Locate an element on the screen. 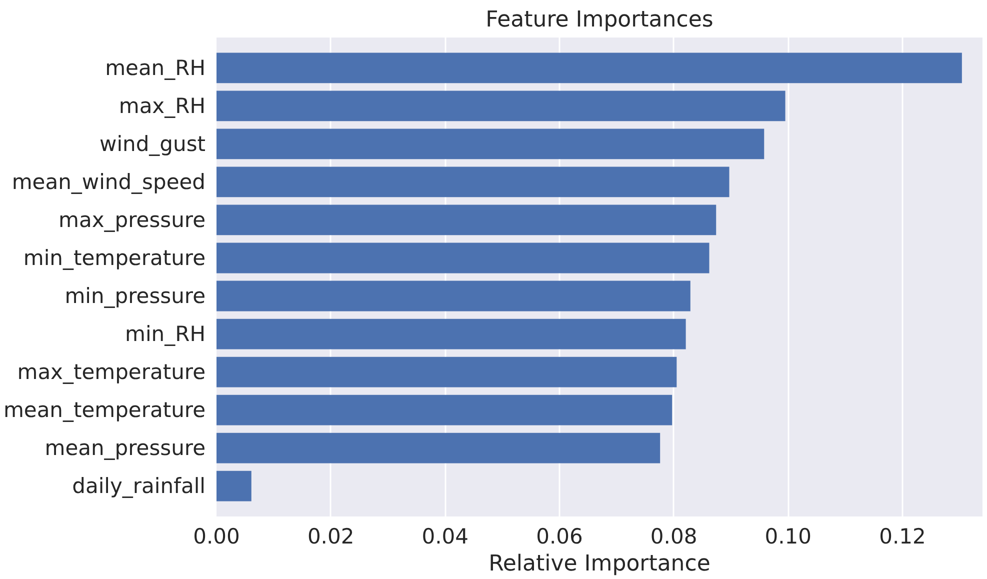  x-tick-label: 0.08 is located at coordinates (674, 536).